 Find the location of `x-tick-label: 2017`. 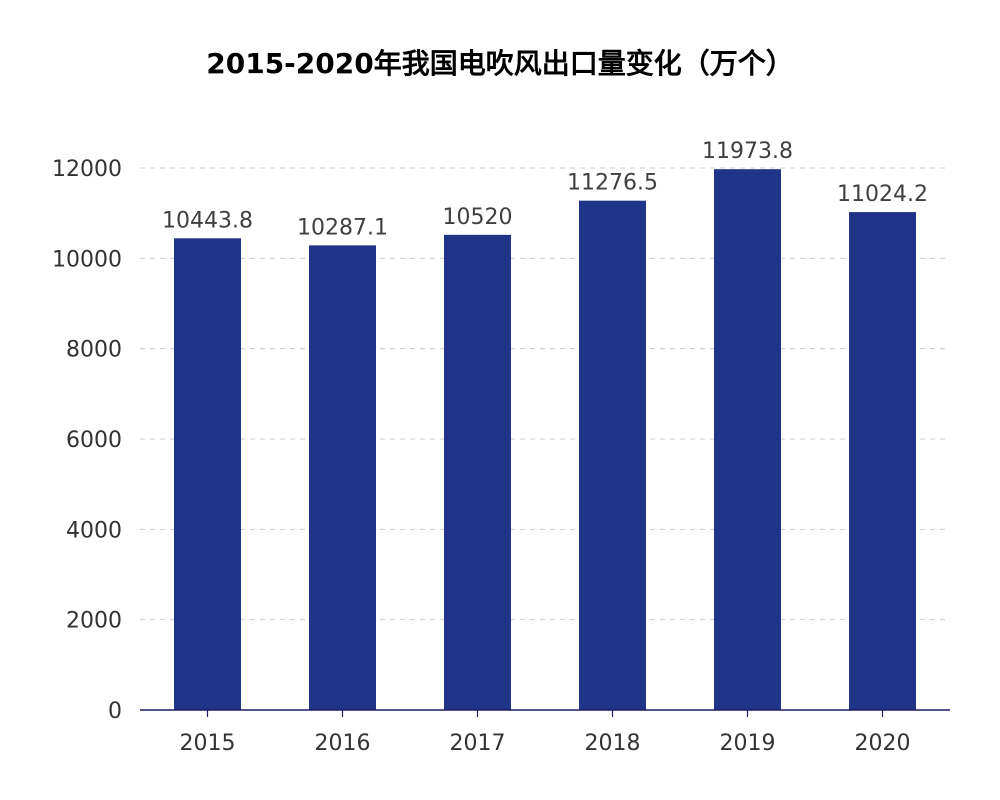

x-tick-label: 2017 is located at coordinates (478, 743).